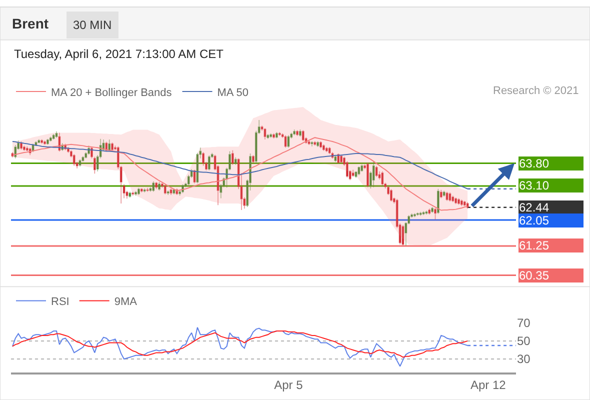 The height and width of the screenshot is (400, 590). What do you see at coordinates (534, 275) in the screenshot?
I see `ref-line-label: 60.35` at bounding box center [534, 275].